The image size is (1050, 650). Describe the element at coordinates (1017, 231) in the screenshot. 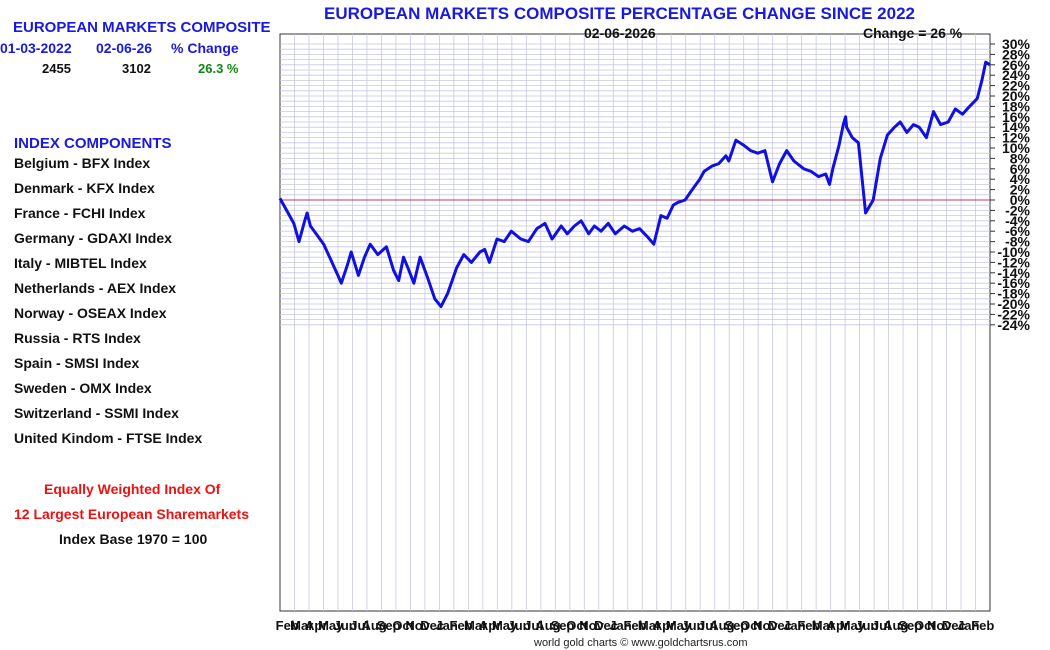

I see `y-tick-label: -6%` at that location.